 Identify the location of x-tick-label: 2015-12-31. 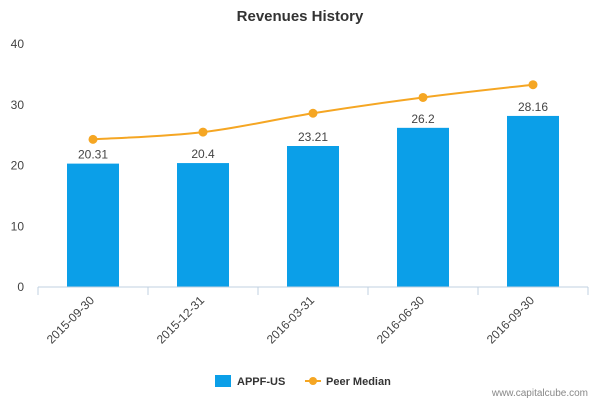
(181, 320).